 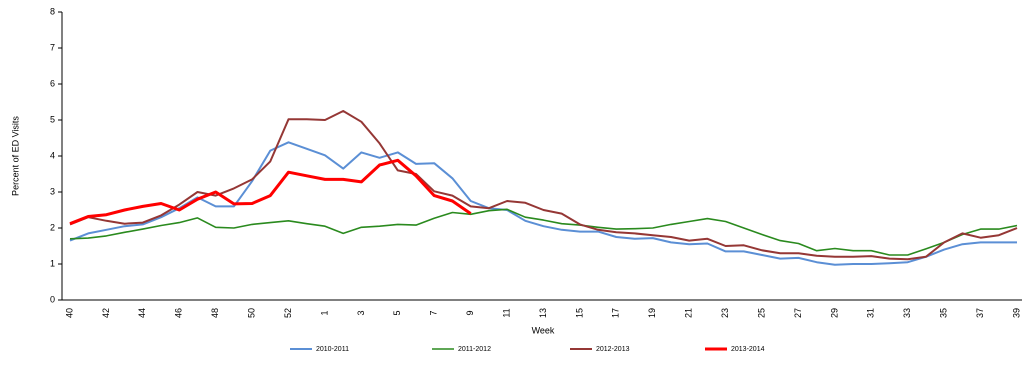 I want to click on x-tick-label: 35, so click(x=944, y=313).